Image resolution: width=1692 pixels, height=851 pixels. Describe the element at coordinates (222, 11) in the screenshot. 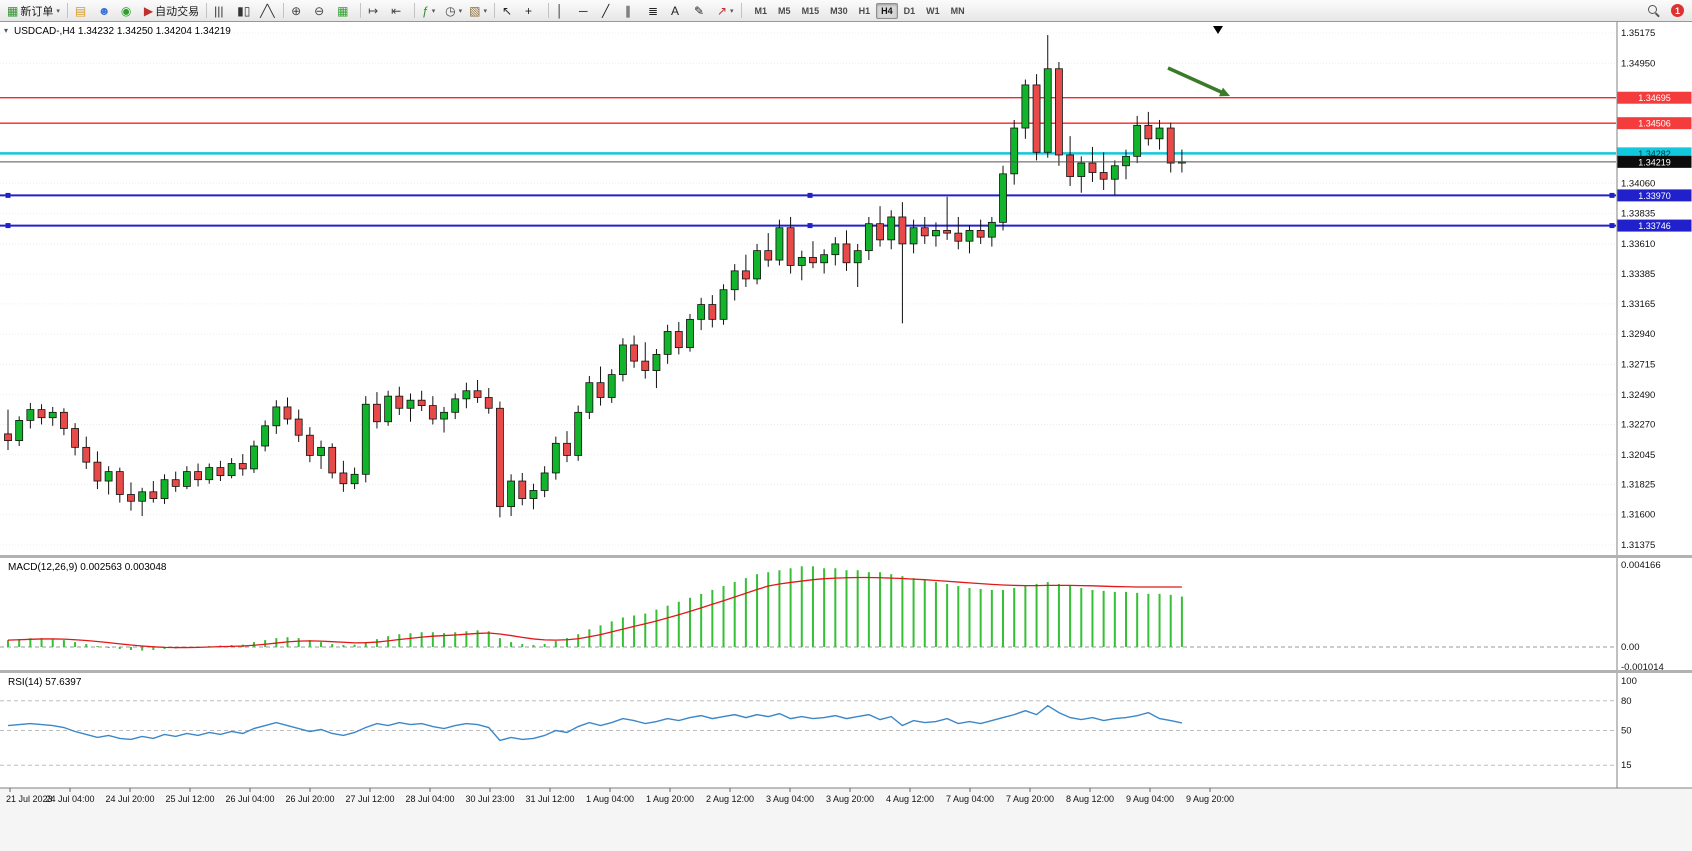

I see `bar-chart-button: |||` at that location.